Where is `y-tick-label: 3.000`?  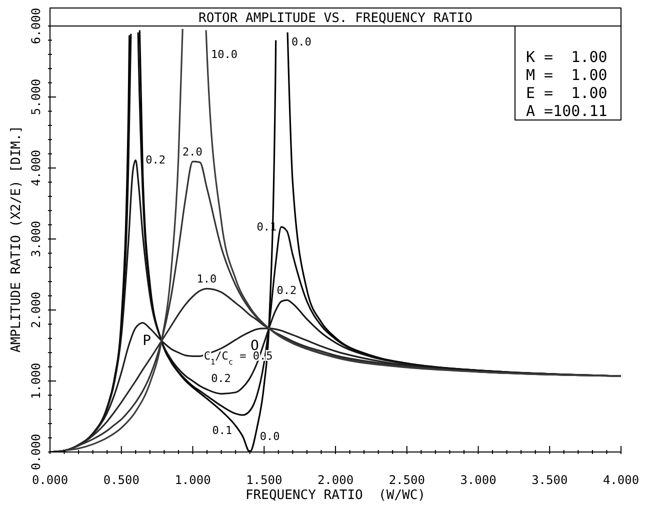 y-tick-label: 3.000 is located at coordinates (36, 239).